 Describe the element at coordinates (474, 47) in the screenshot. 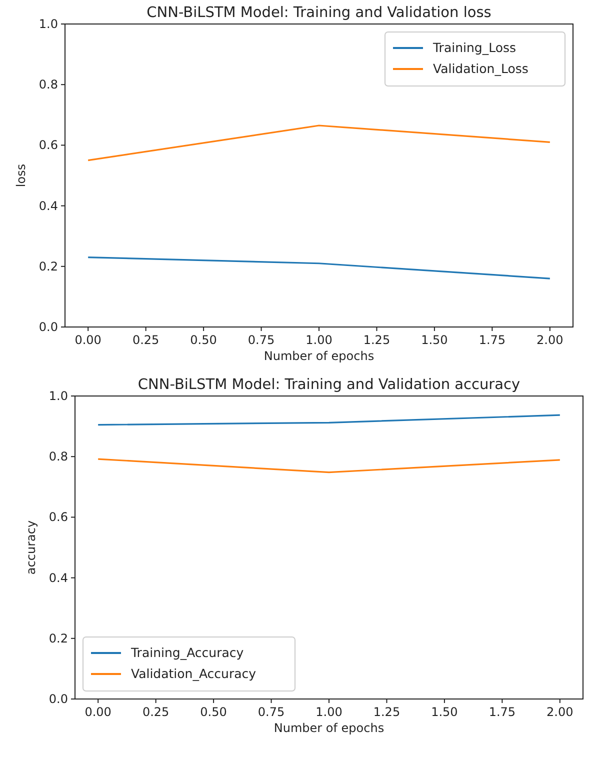

I see `legend-label: Training_Loss` at that location.